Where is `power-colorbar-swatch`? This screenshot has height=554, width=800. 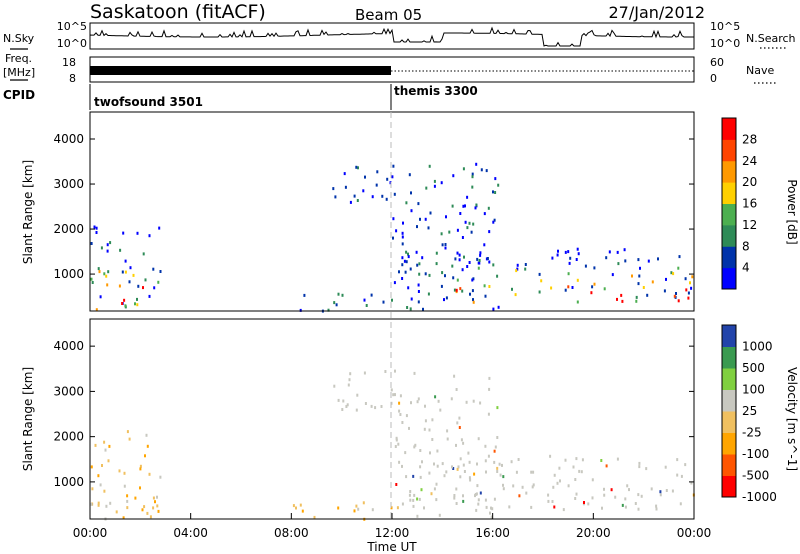
power-colorbar-swatch is located at coordinates (729, 278).